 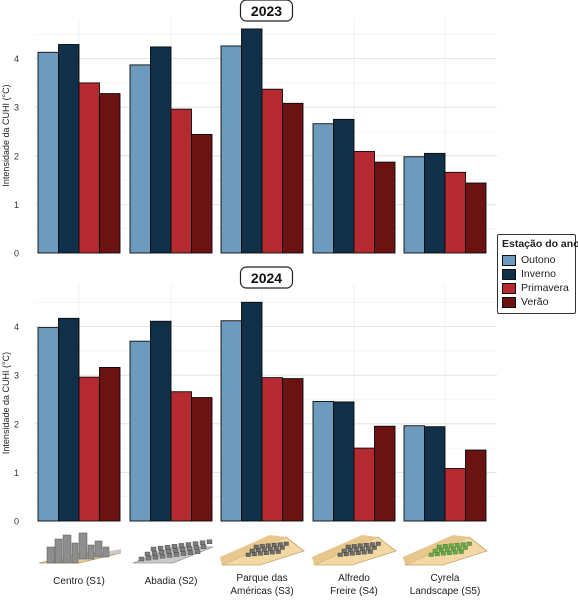 I want to click on legend-label-verao: Verão, so click(x=535, y=302).